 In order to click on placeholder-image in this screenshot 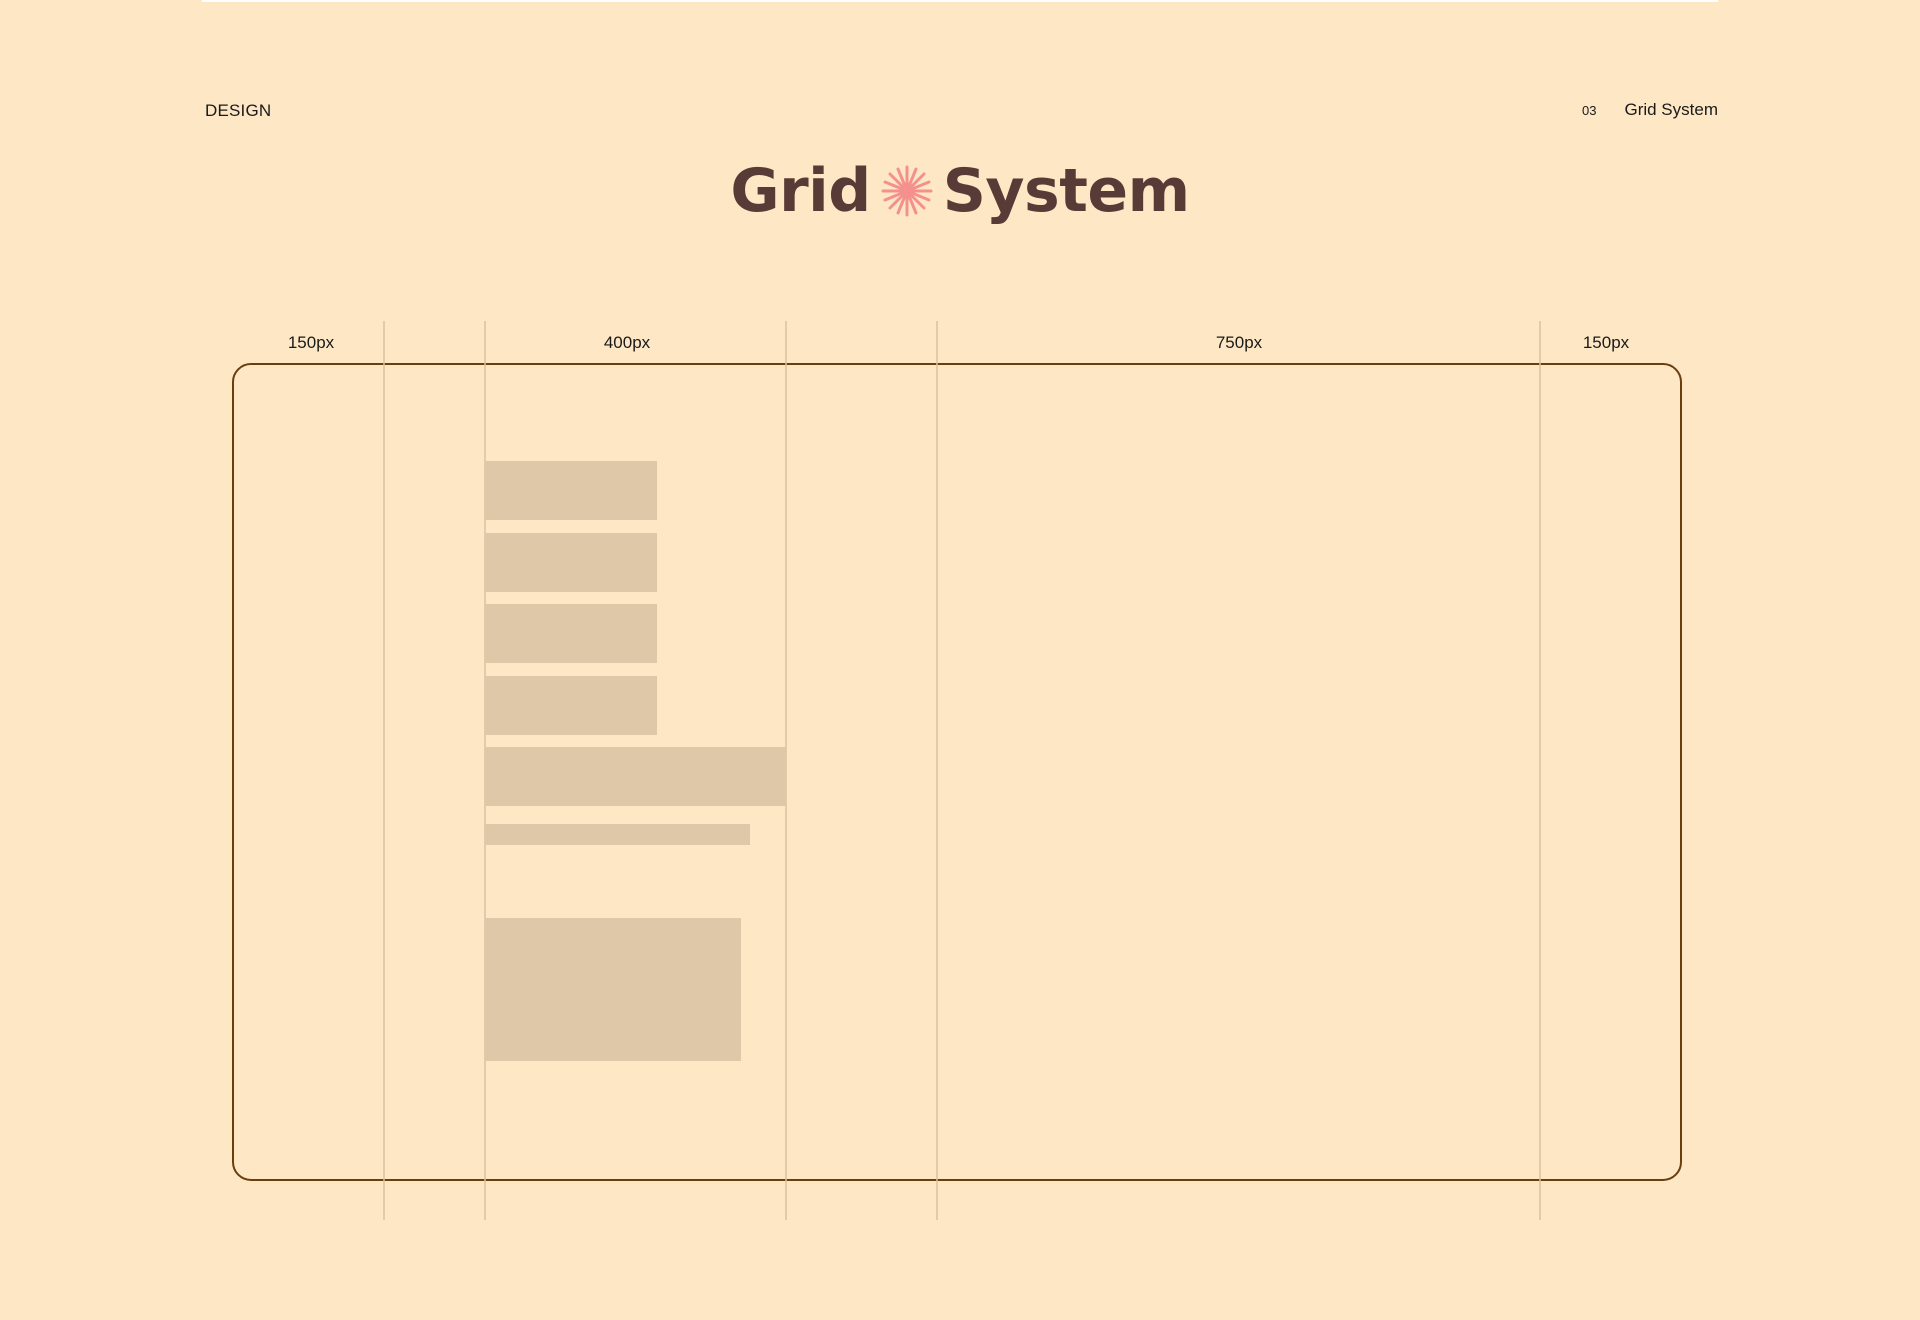, I will do `click(613, 989)`.